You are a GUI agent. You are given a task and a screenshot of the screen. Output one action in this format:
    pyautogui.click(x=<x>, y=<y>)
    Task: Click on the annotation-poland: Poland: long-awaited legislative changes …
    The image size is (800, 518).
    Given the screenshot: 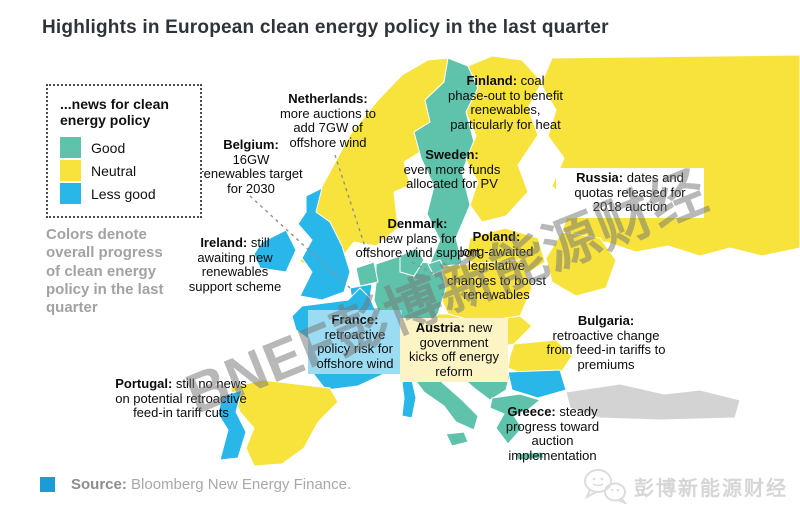 What is the action you would take?
    pyautogui.click(x=496, y=266)
    